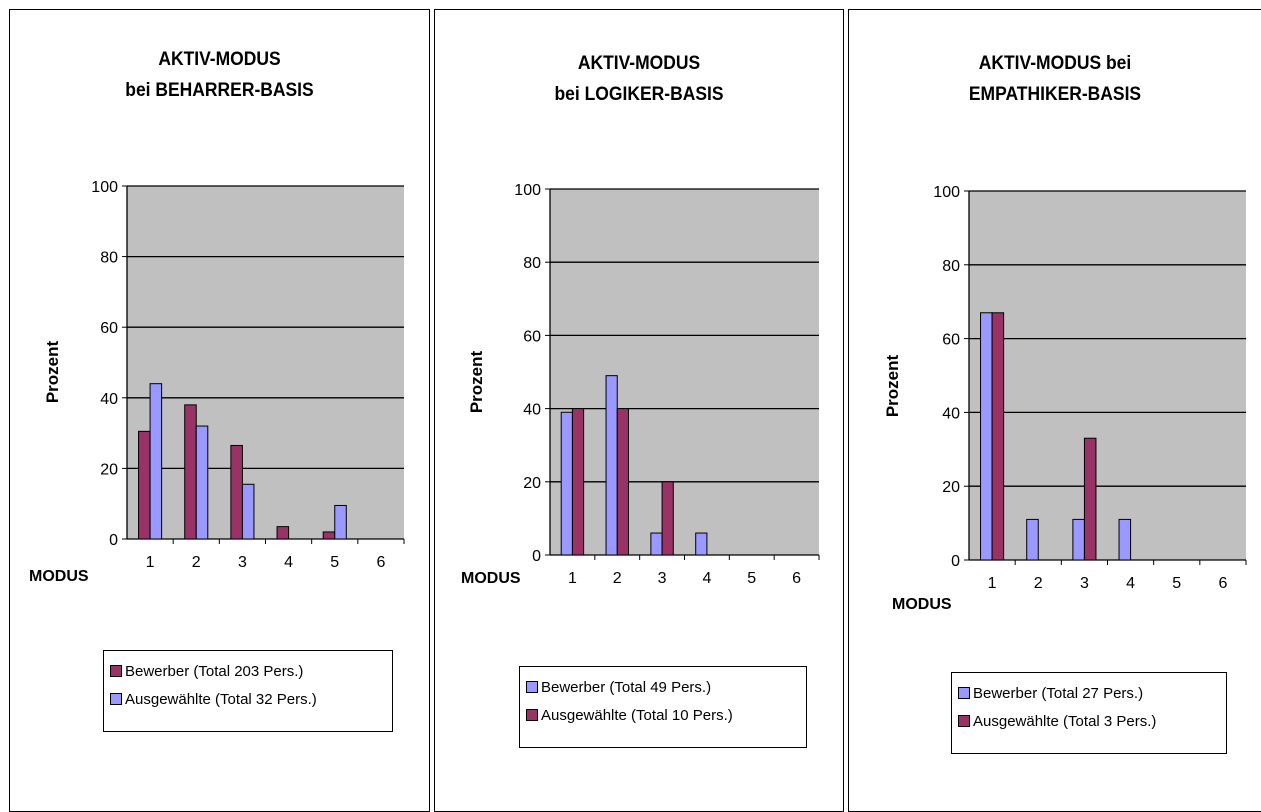 This screenshot has height=812, width=1261. Describe the element at coordinates (637, 715) in the screenshot. I see `legend-label: Ausgewählte (Total 10 Pers.)` at that location.